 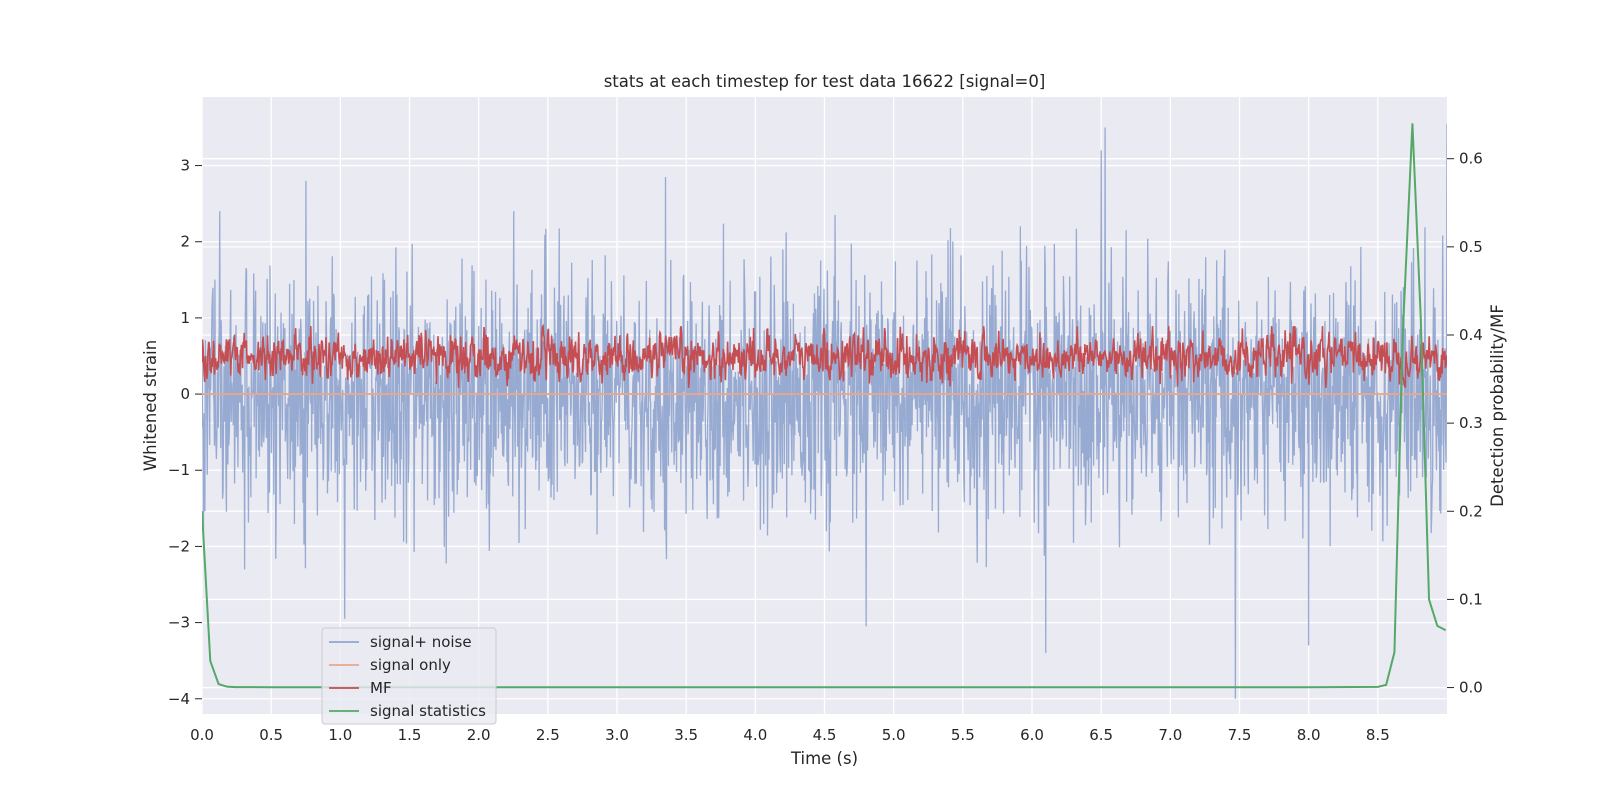 What do you see at coordinates (1170, 735) in the screenshot?
I see `x-tick-label: 7.0` at bounding box center [1170, 735].